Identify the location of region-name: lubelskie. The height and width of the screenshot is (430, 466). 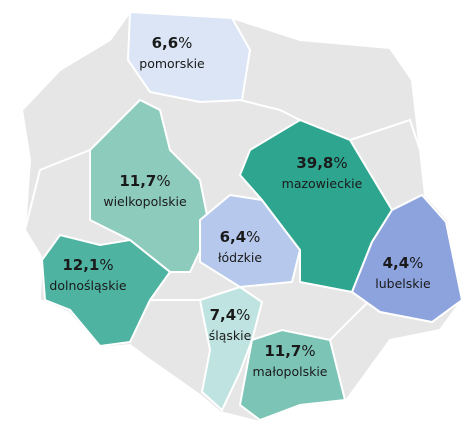
(403, 283).